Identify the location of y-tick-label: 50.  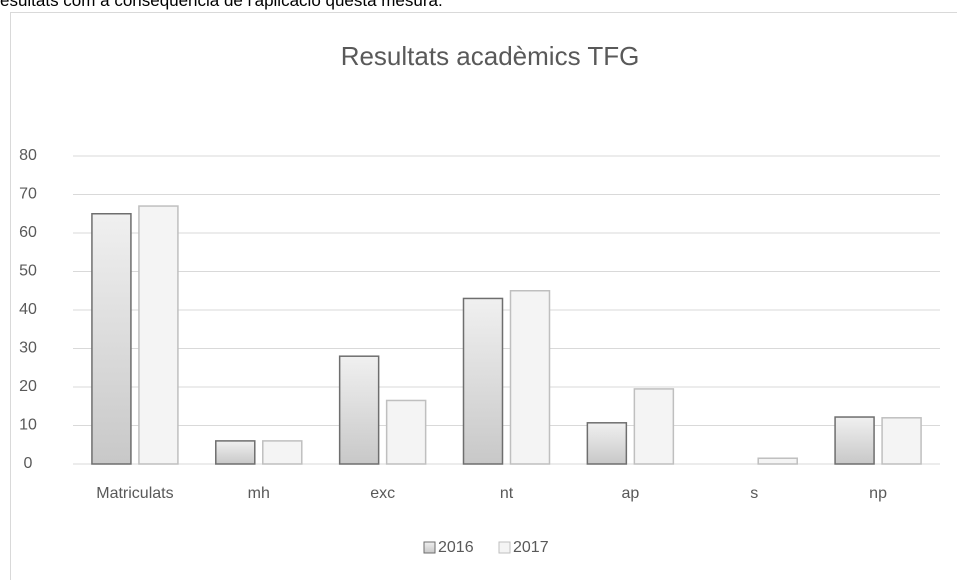
(28, 271).